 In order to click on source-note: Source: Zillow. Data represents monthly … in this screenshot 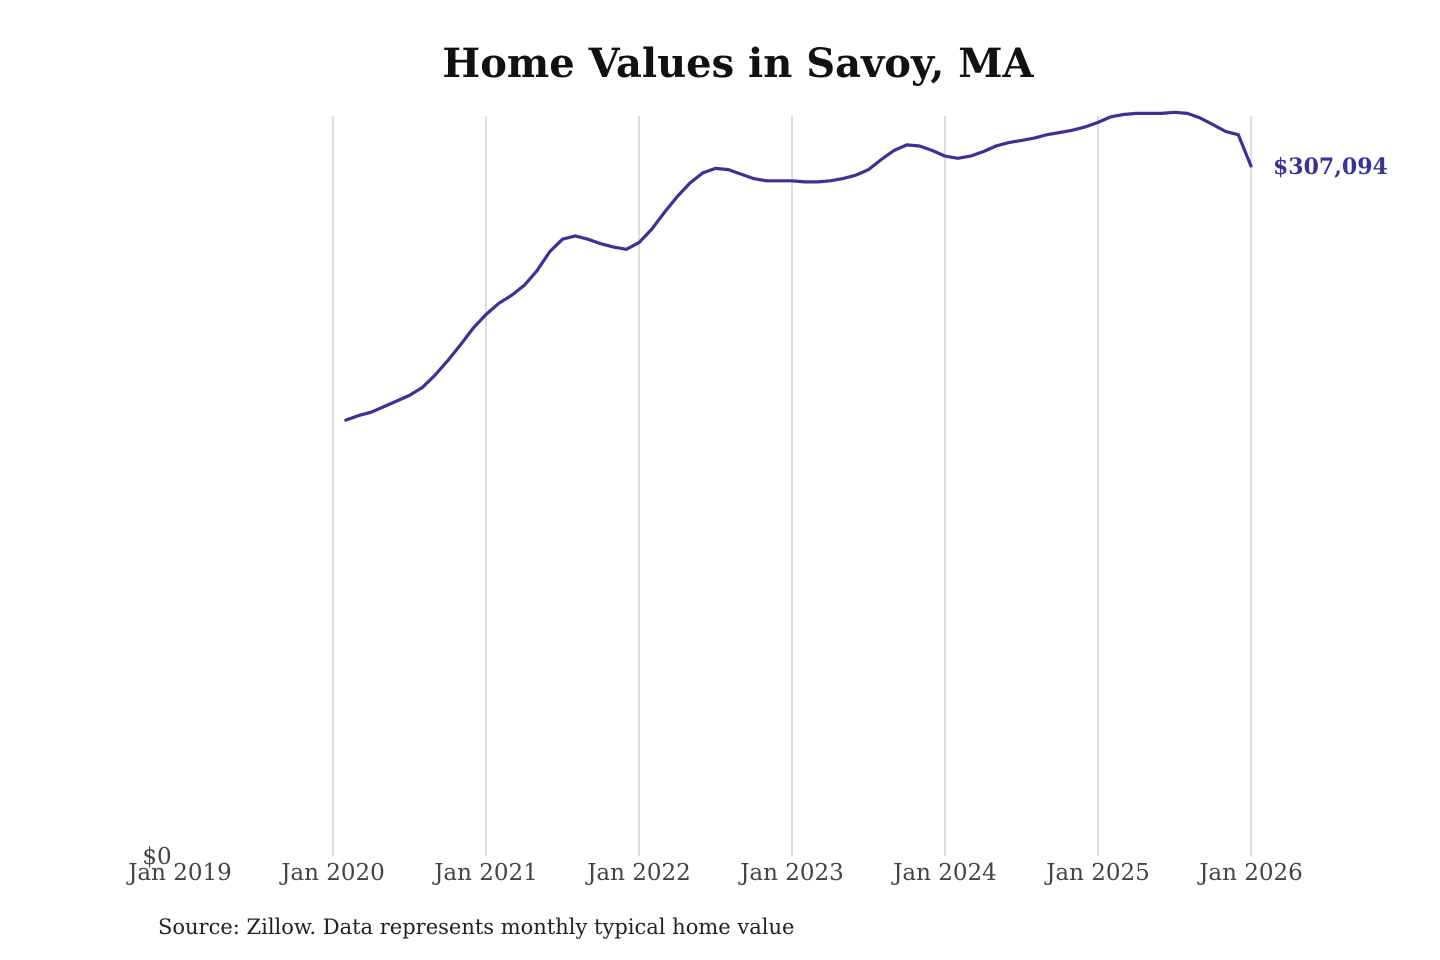, I will do `click(476, 927)`.